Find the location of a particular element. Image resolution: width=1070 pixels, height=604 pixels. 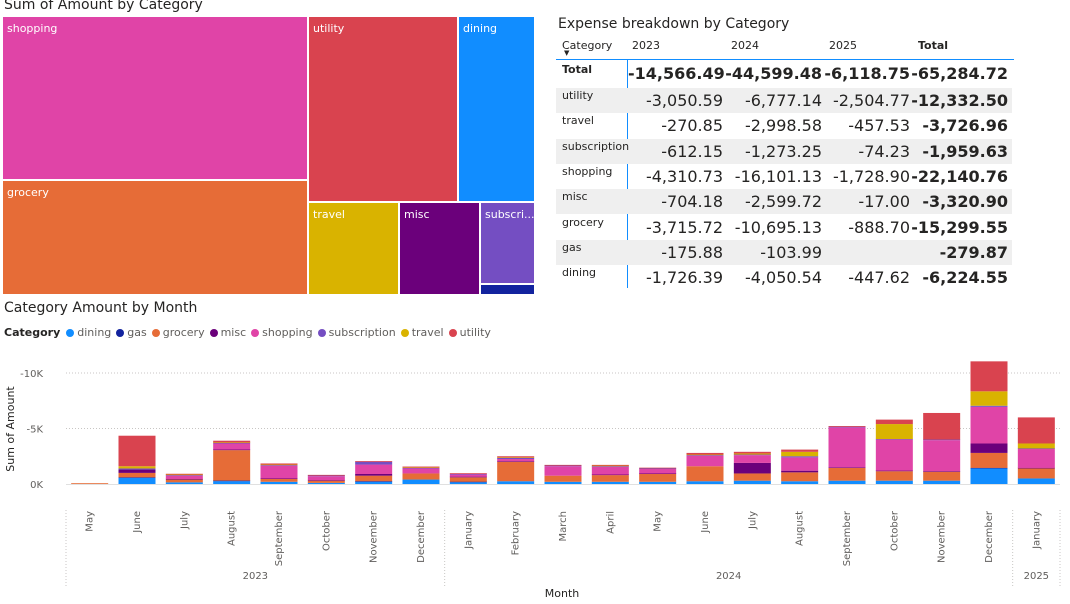

legend-label: travel is located at coordinates (427, 332).